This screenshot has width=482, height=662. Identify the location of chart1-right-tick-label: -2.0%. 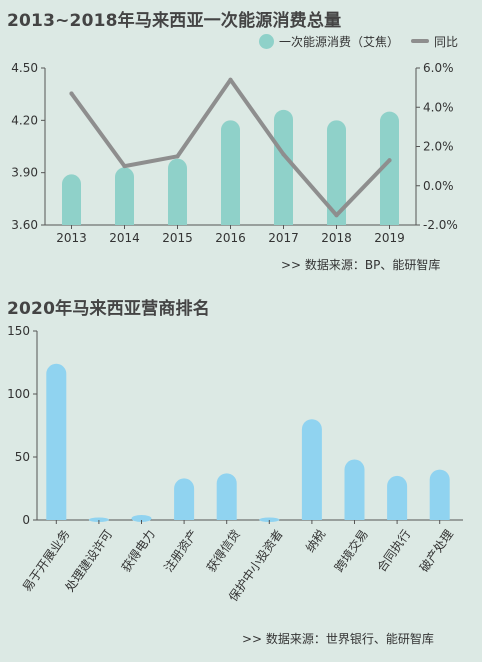
(440, 225).